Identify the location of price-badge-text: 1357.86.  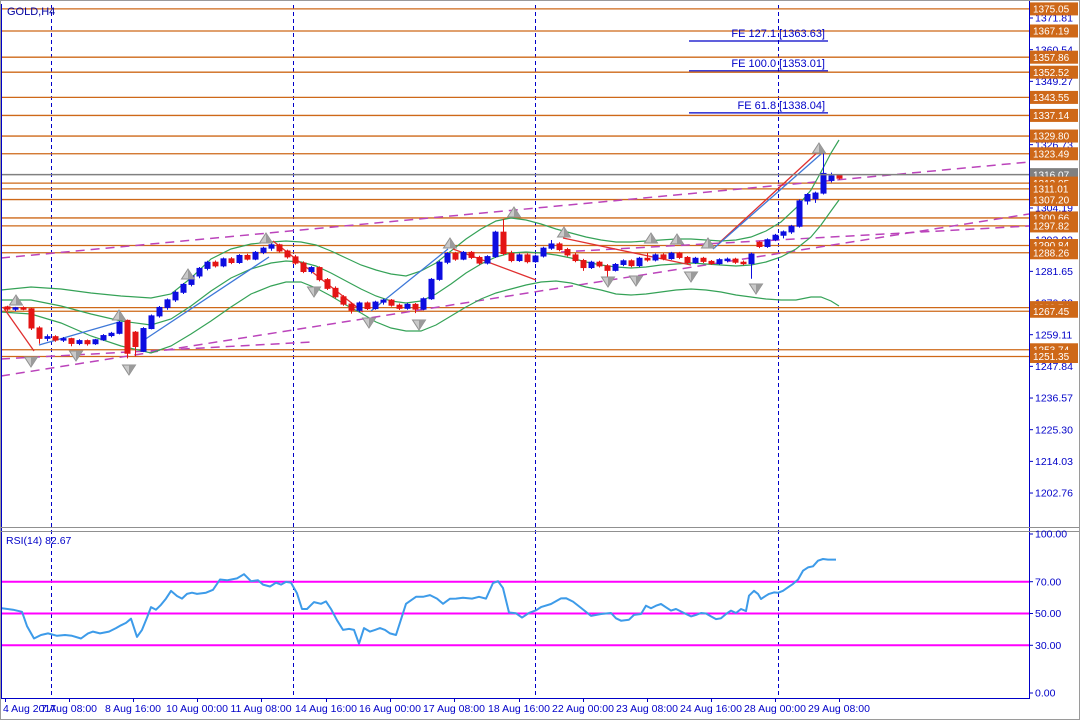
(1051, 58).